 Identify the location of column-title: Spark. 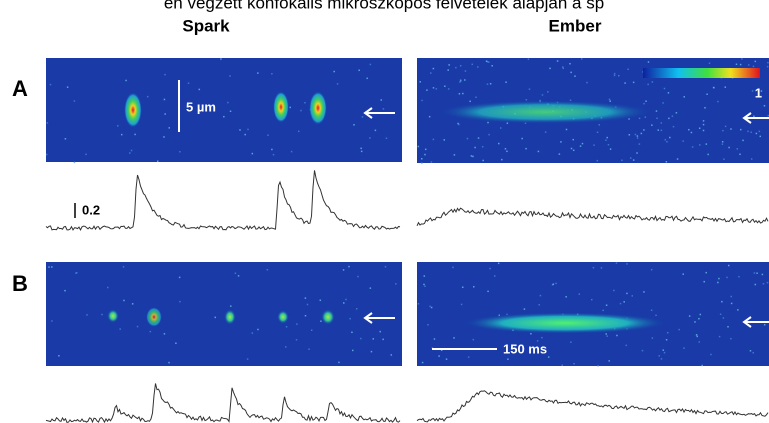
(206, 25).